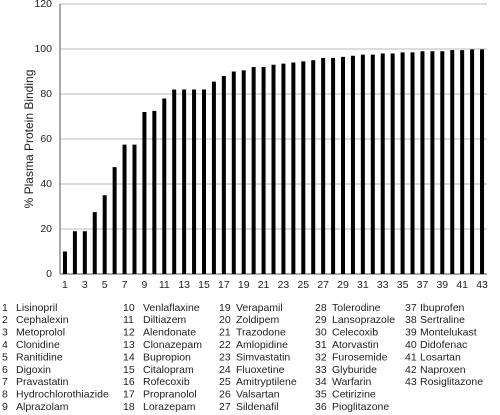 The width and height of the screenshot is (500, 415). Describe the element at coordinates (321, 395) in the screenshot. I see `key-number: 35` at that location.